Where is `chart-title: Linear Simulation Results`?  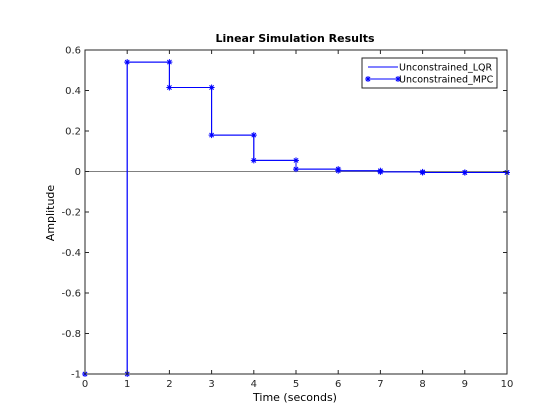
chart-title: Linear Simulation Results is located at coordinates (295, 38).